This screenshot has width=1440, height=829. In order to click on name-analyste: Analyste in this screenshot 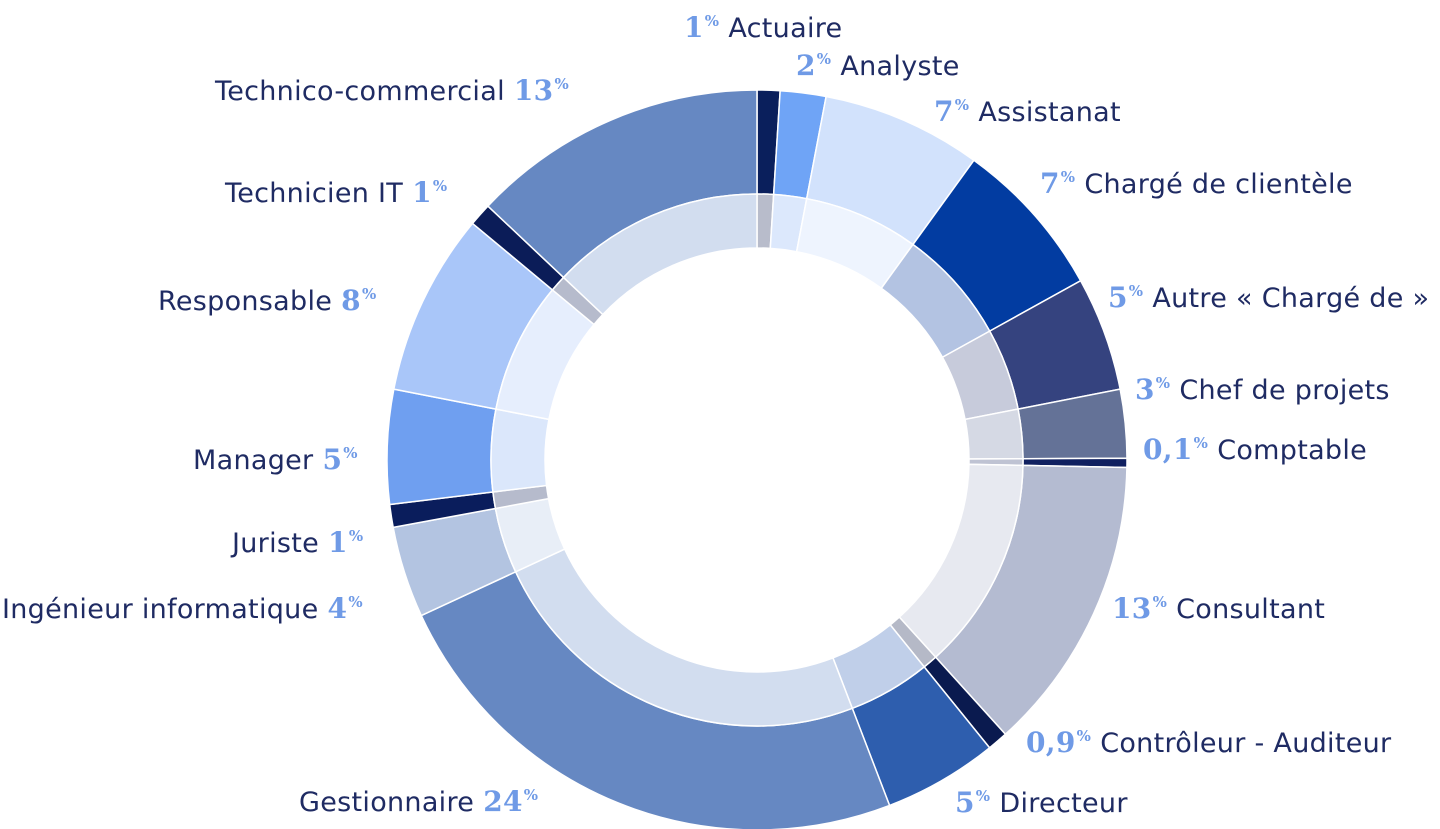, I will do `click(900, 66)`.